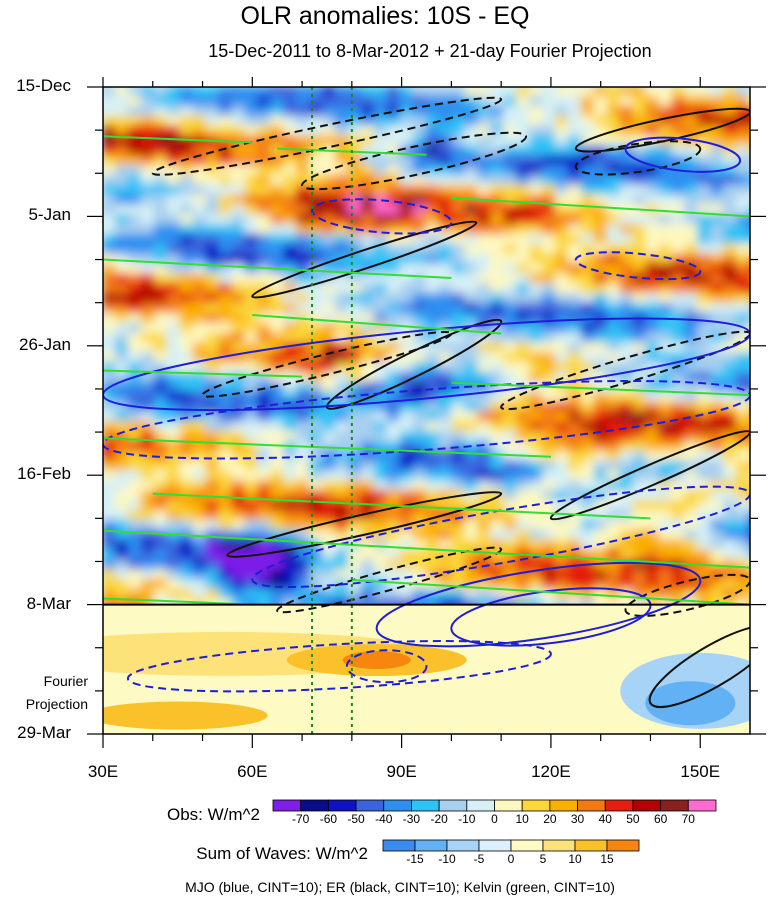 Image resolution: width=770 pixels, height=900 pixels. Describe the element at coordinates (385, 16) in the screenshot. I see `chart-title: OLR anomalies: 10S - EQ` at that location.